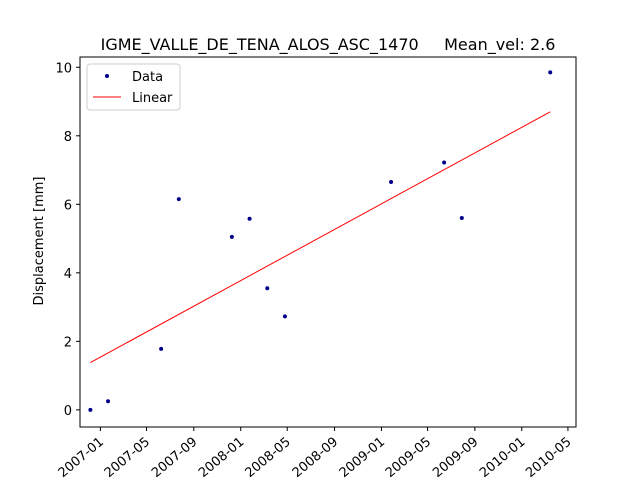  I want to click on y-axis-label: Displacement [mm], so click(39, 241).